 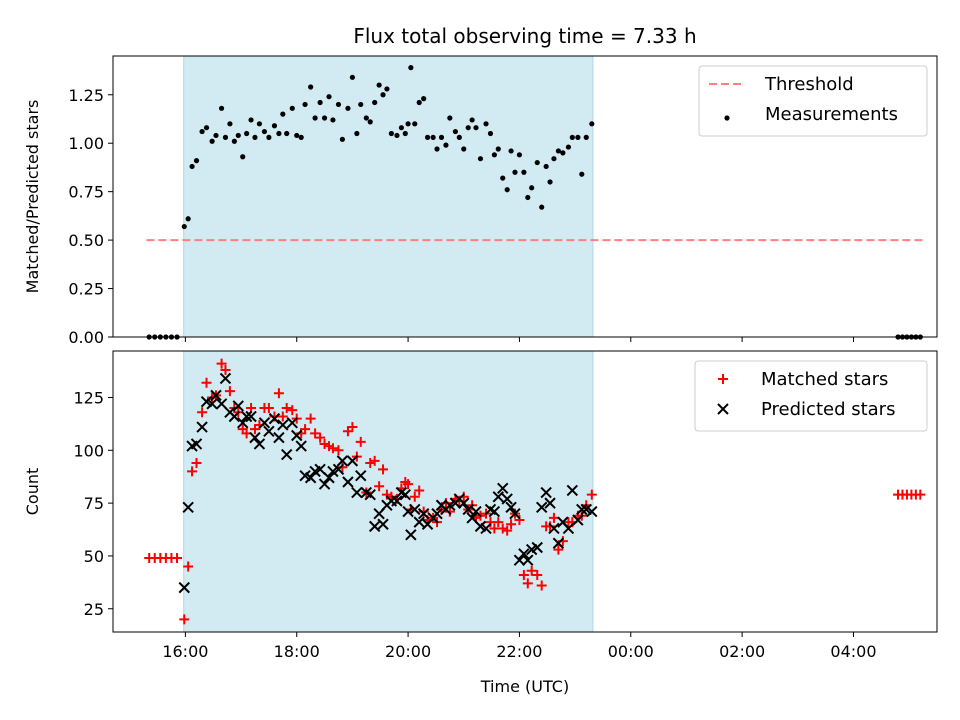 What do you see at coordinates (86, 289) in the screenshot?
I see `y-tick-label: 0.25` at bounding box center [86, 289].